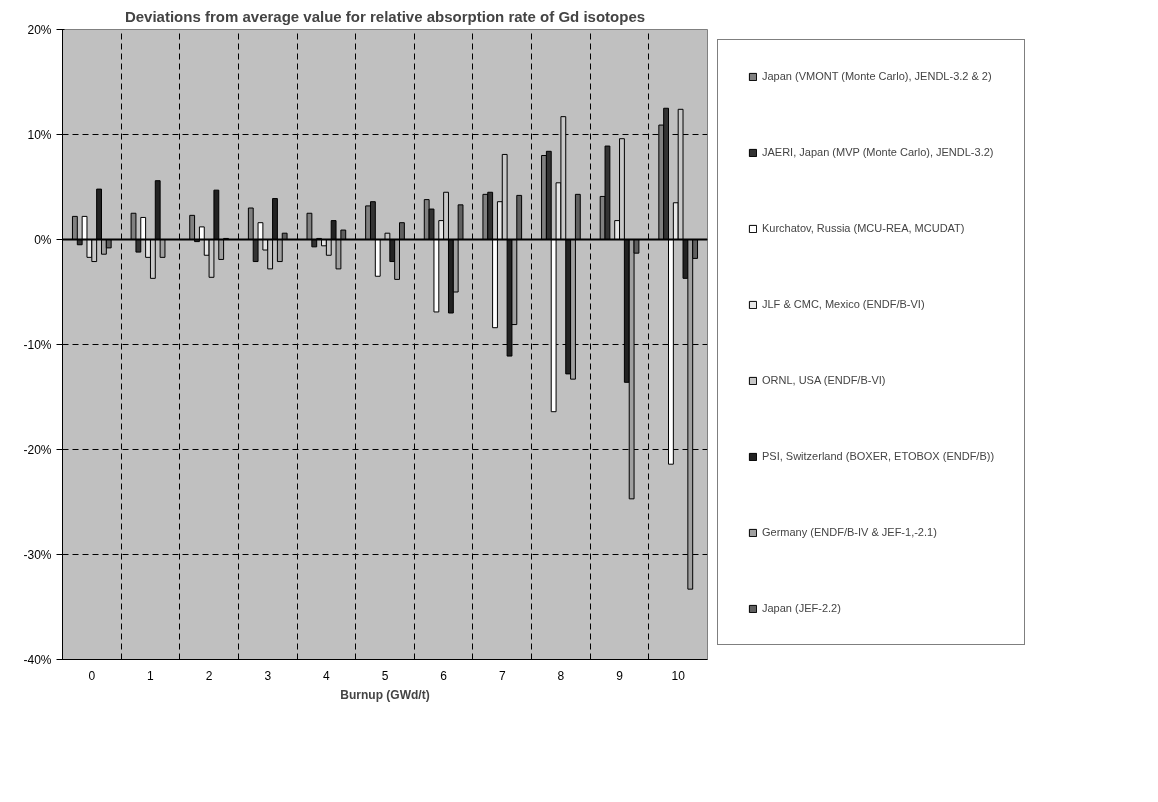 The height and width of the screenshot is (802, 1158). I want to click on legend-label: Kurchatov, Russia (MCU-REA, MCUDAT), so click(863, 228).